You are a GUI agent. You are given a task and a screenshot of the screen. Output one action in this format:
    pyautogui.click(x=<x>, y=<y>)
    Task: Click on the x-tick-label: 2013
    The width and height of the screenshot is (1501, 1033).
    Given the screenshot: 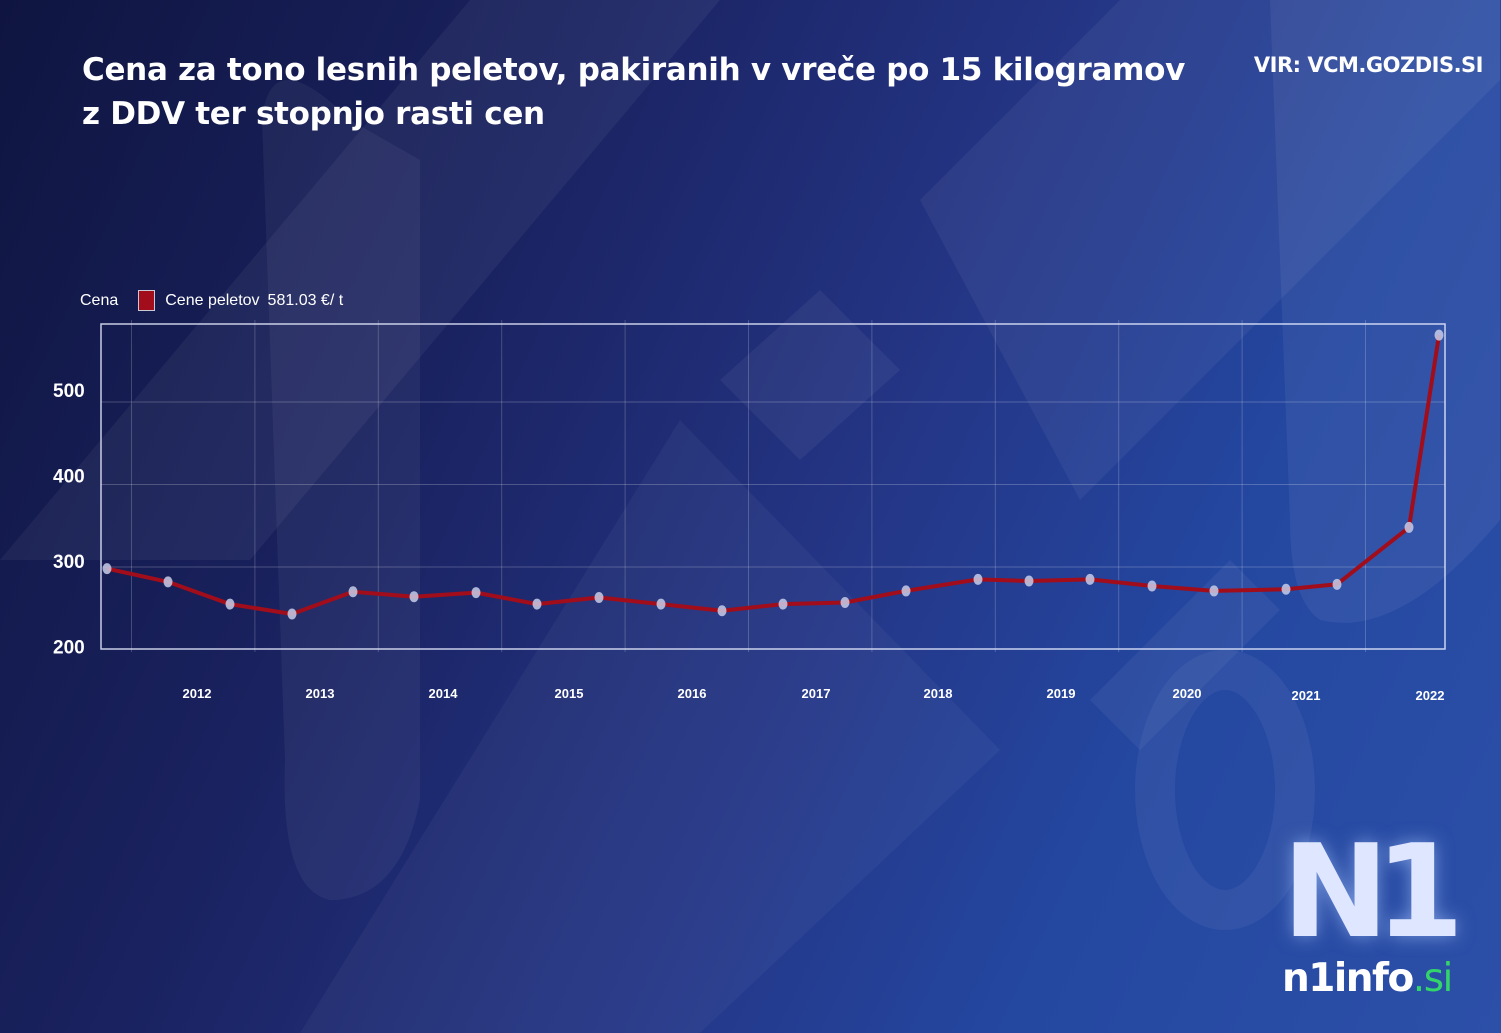 What is the action you would take?
    pyautogui.click(x=320, y=693)
    